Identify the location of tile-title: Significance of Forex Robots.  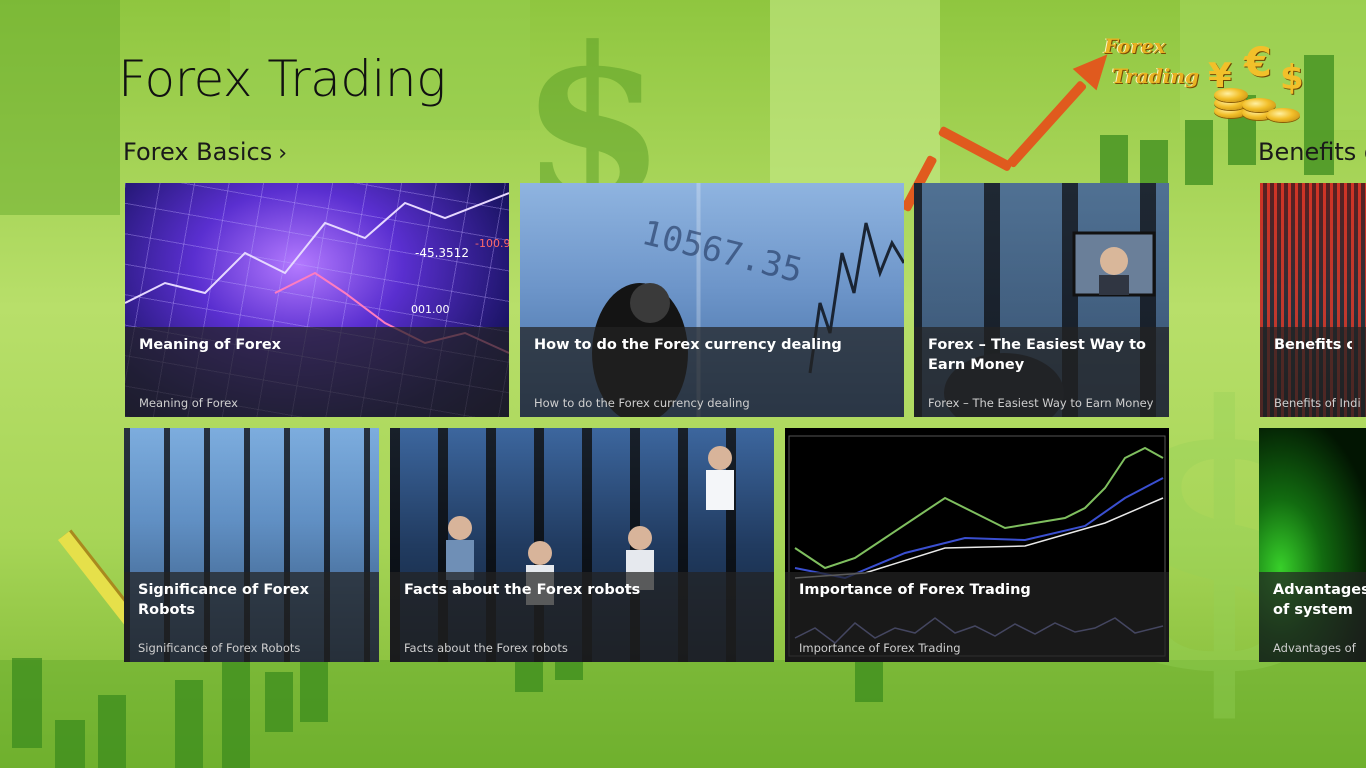
(223, 600).